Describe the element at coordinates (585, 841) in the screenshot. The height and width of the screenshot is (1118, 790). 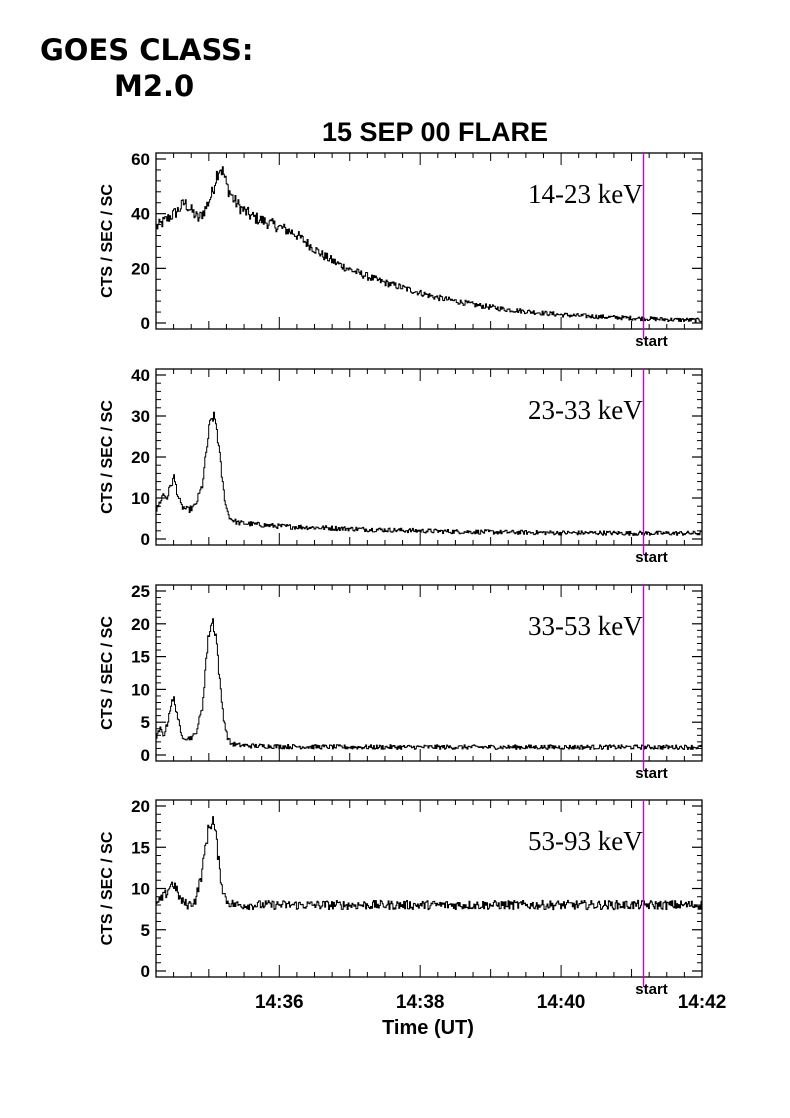
I see `energy-band-label: 53-93 keV` at that location.